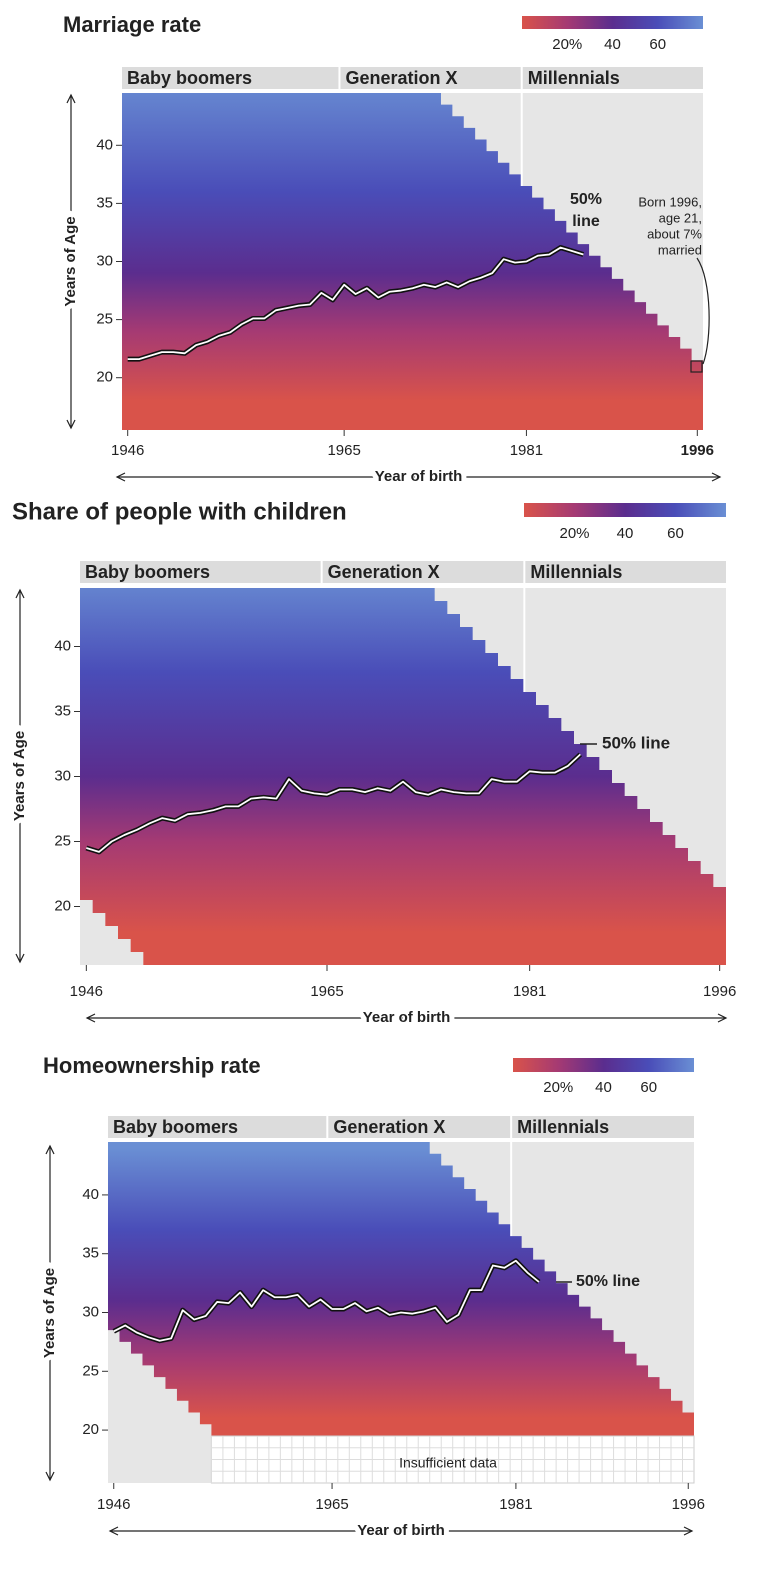  I want to click on annotation: line, so click(586, 221).